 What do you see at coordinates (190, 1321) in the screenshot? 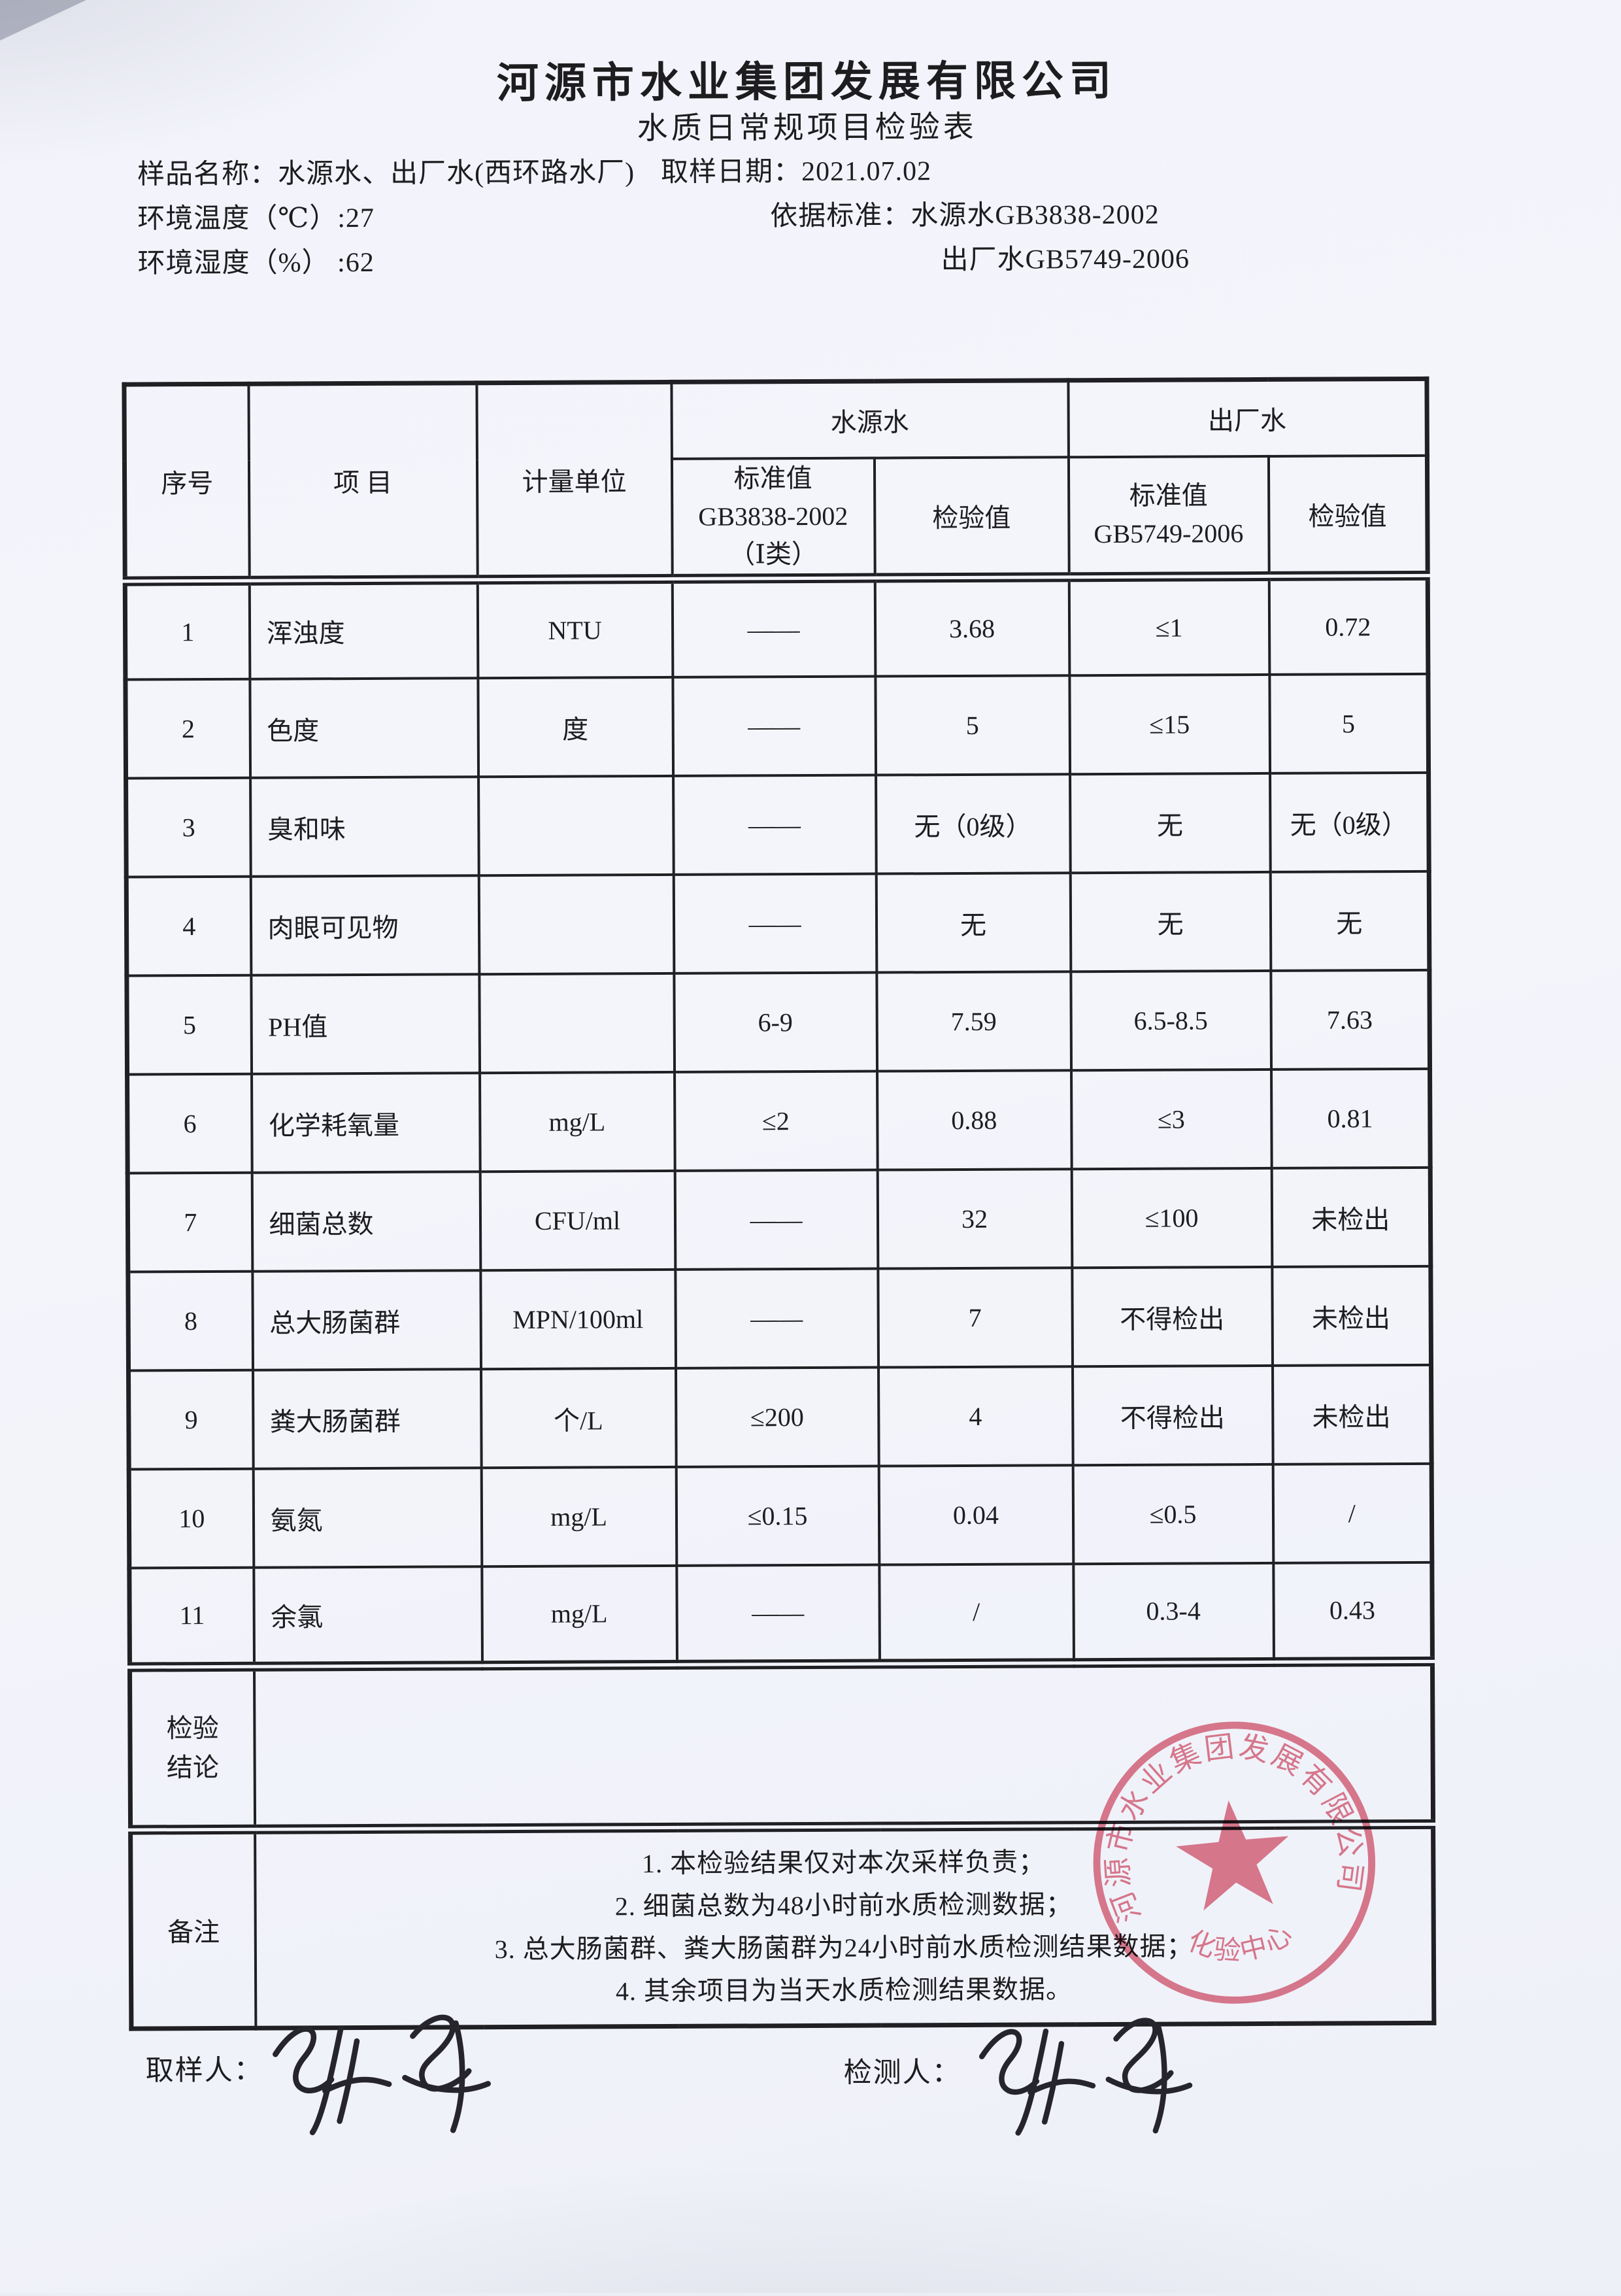
I see `row-no: 8` at bounding box center [190, 1321].